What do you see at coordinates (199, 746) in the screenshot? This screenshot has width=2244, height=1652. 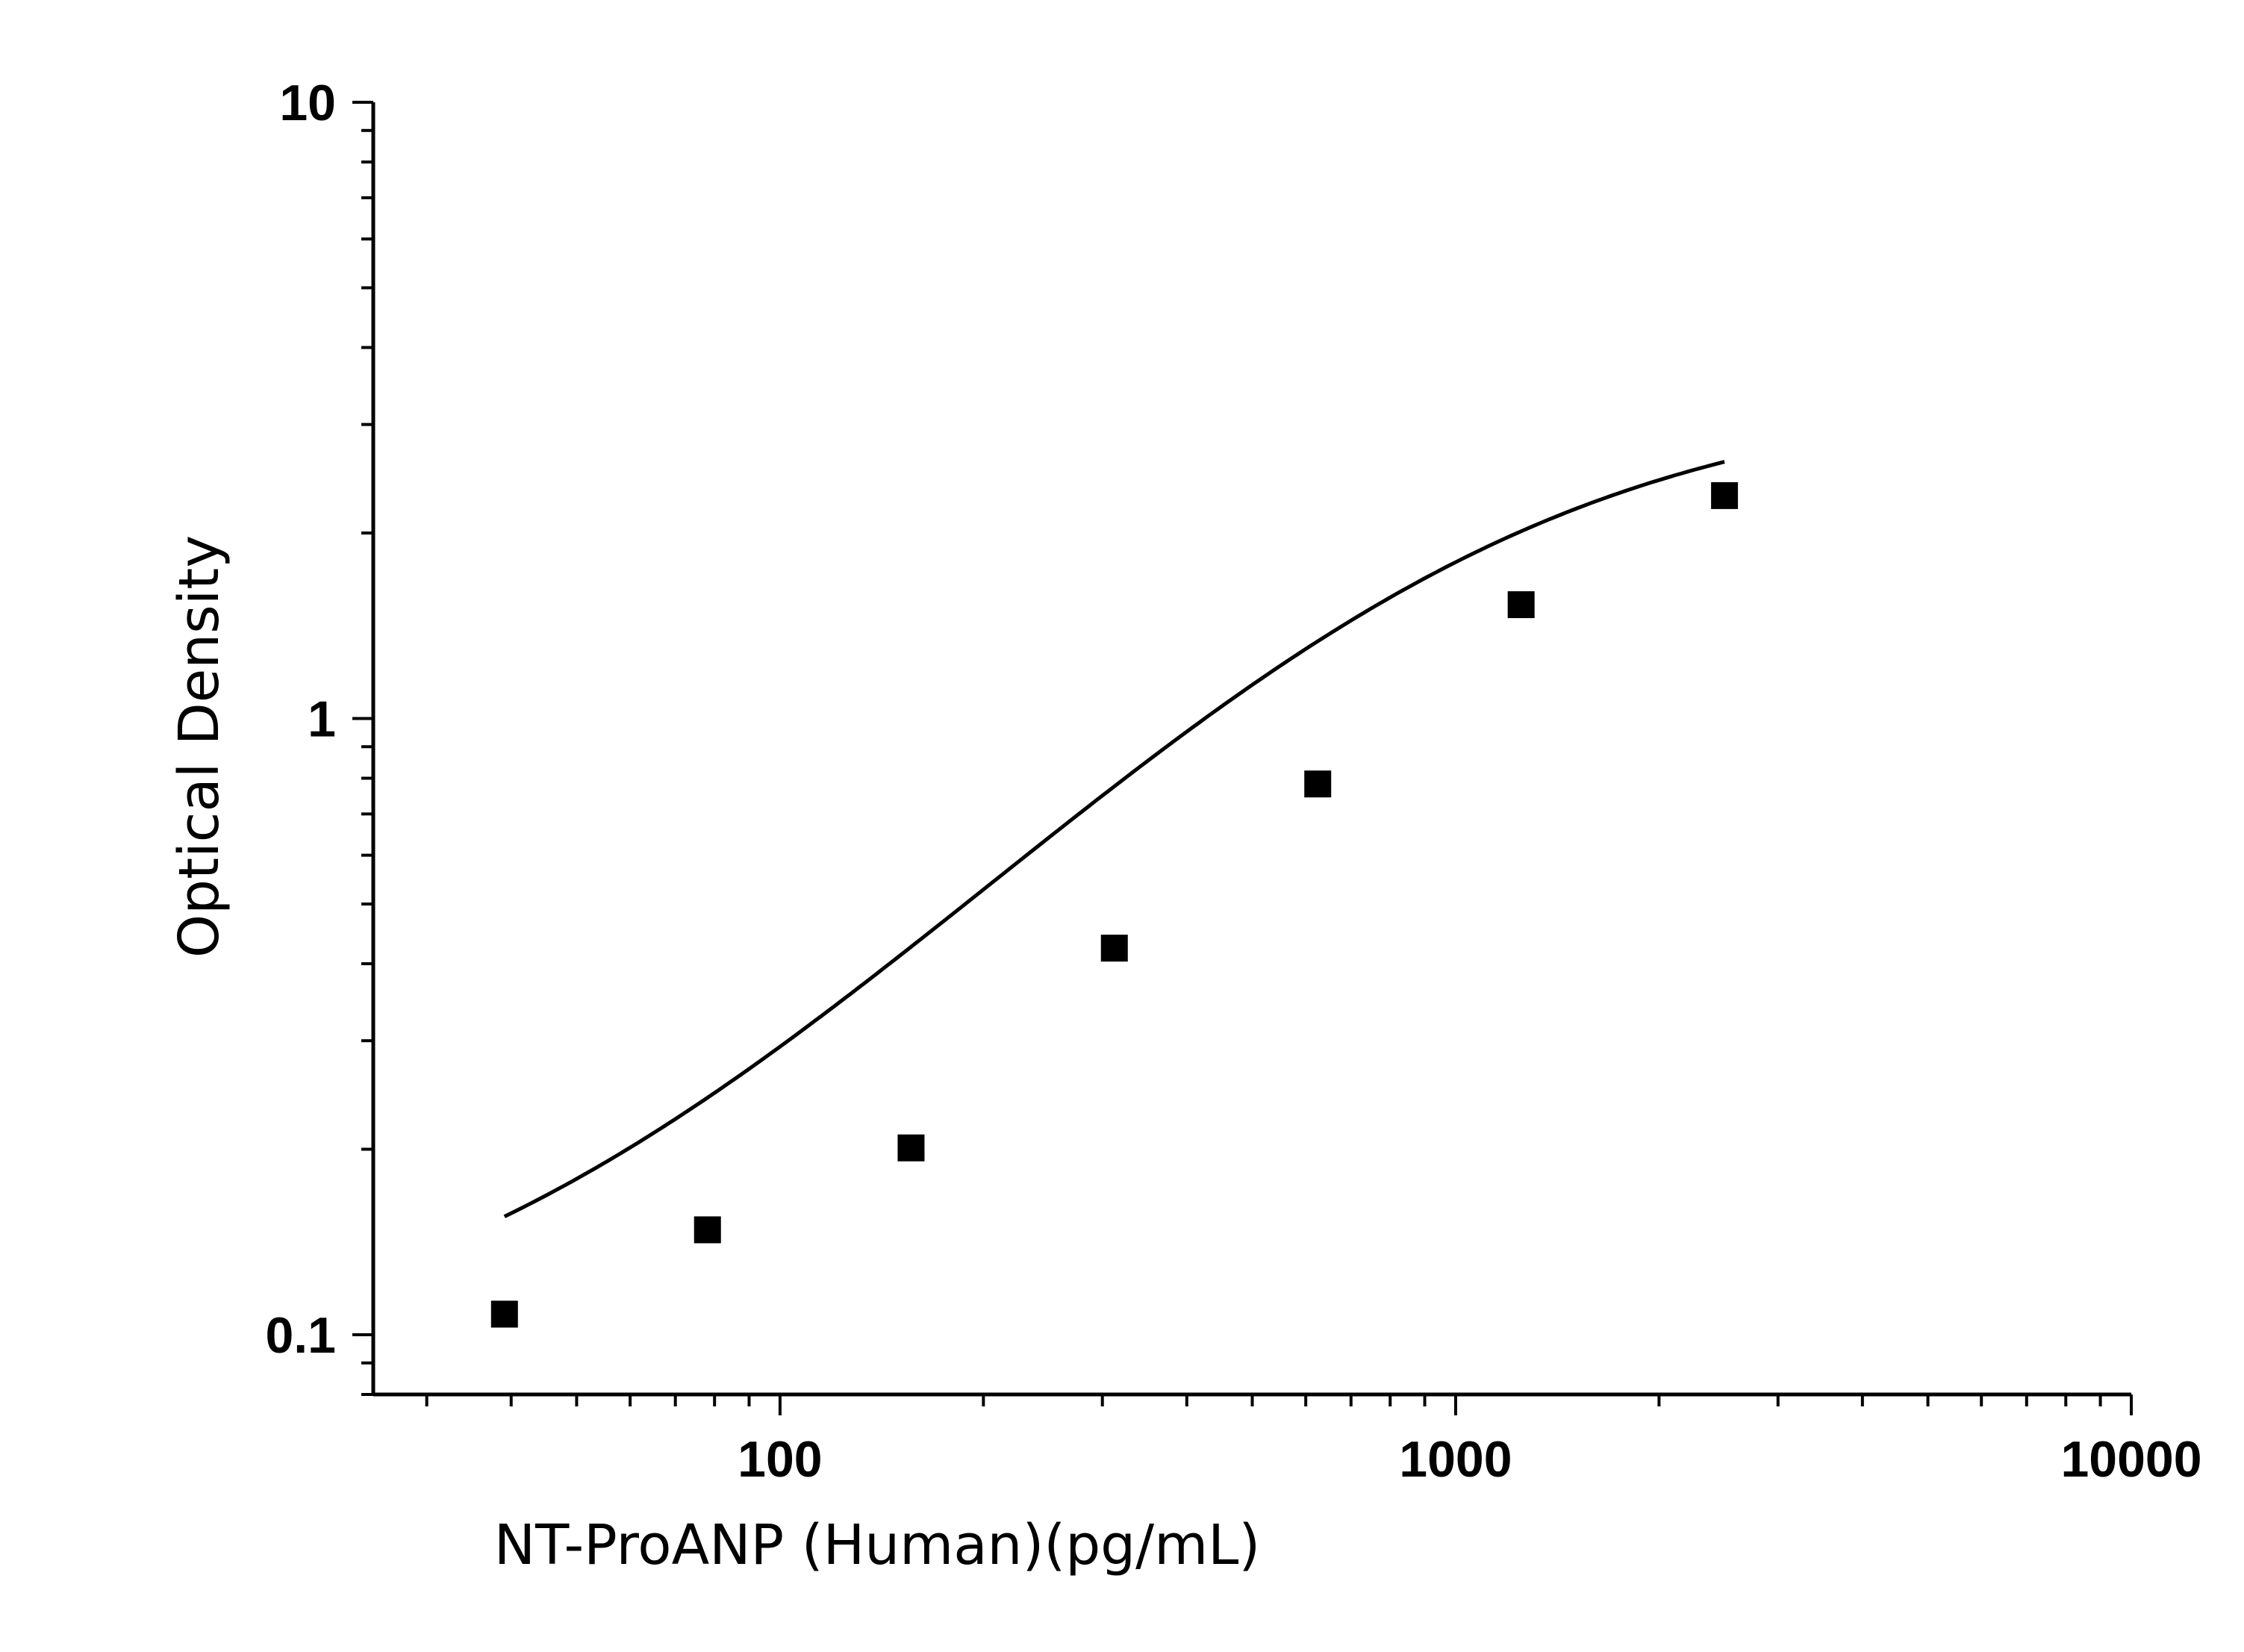 I see `y-axis-title: Optical Density` at bounding box center [199, 746].